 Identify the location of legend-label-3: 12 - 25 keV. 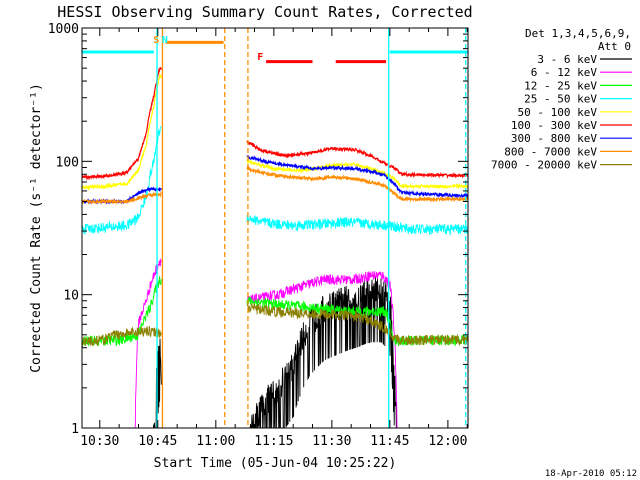
(560, 85).